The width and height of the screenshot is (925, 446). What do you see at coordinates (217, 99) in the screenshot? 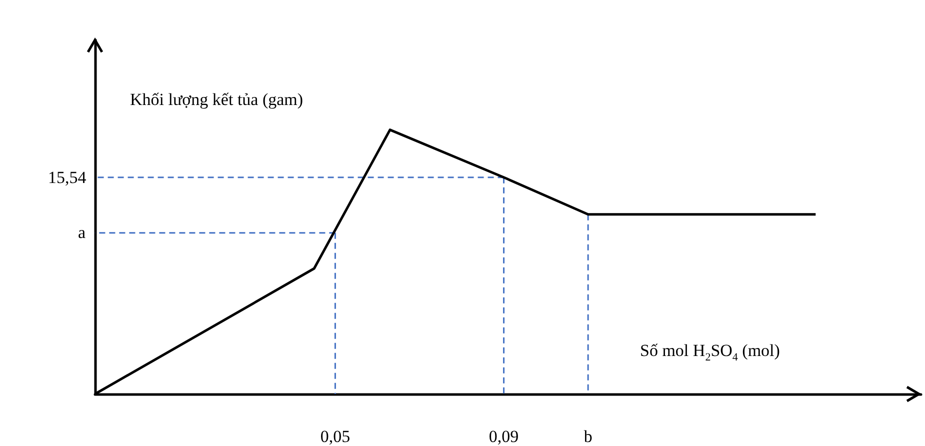
I see `y-axis-title: Khối lượng kết tủa (gam)` at bounding box center [217, 99].